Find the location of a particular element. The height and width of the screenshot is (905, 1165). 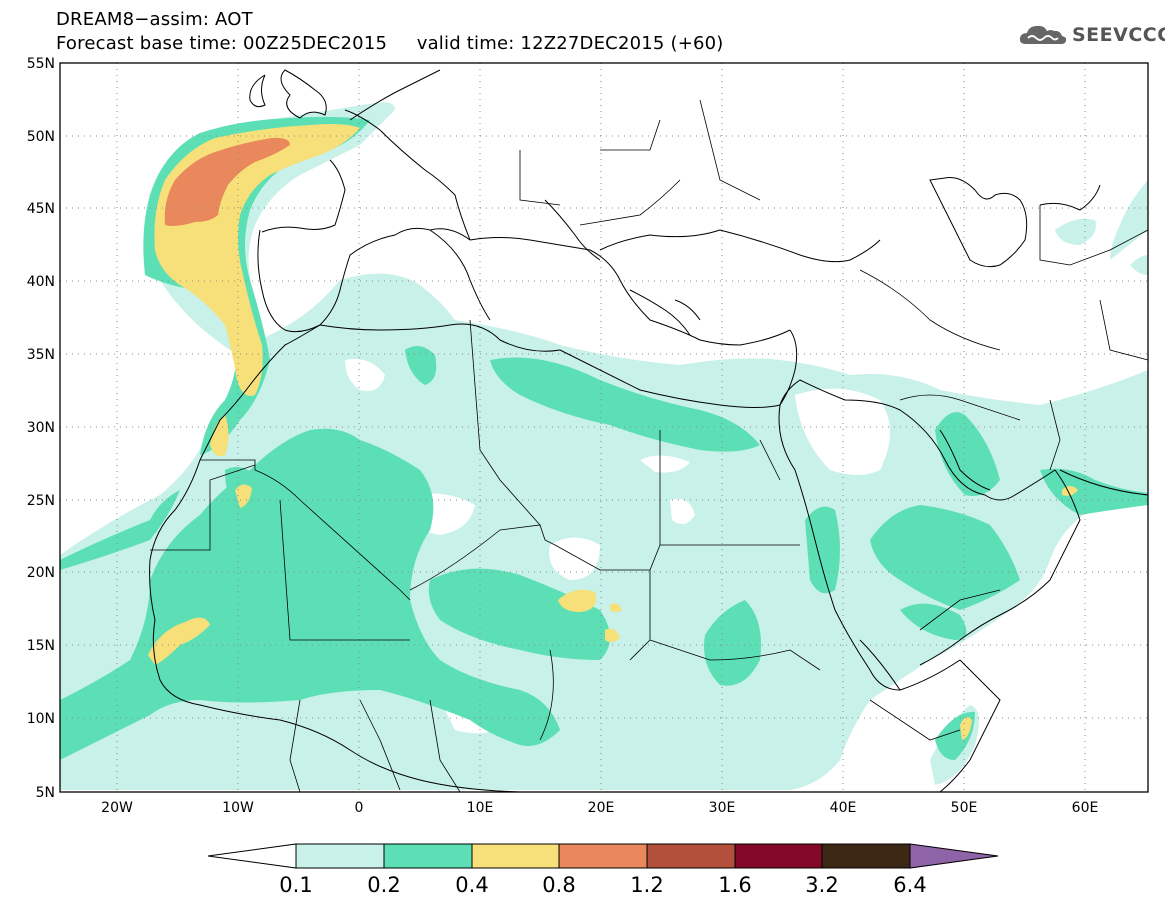

lat-tick-label: 45N is located at coordinates (41, 209).